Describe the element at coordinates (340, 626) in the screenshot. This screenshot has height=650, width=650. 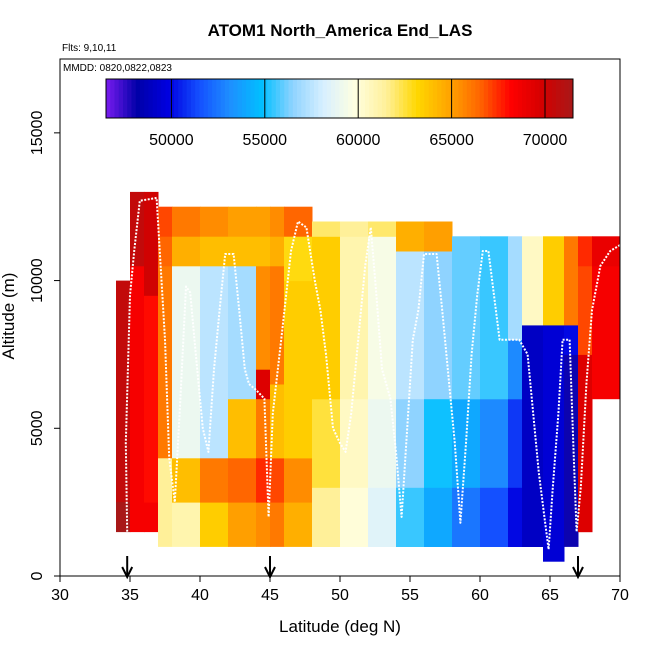
I see `x-axis-label: Latitude (deg N)` at that location.